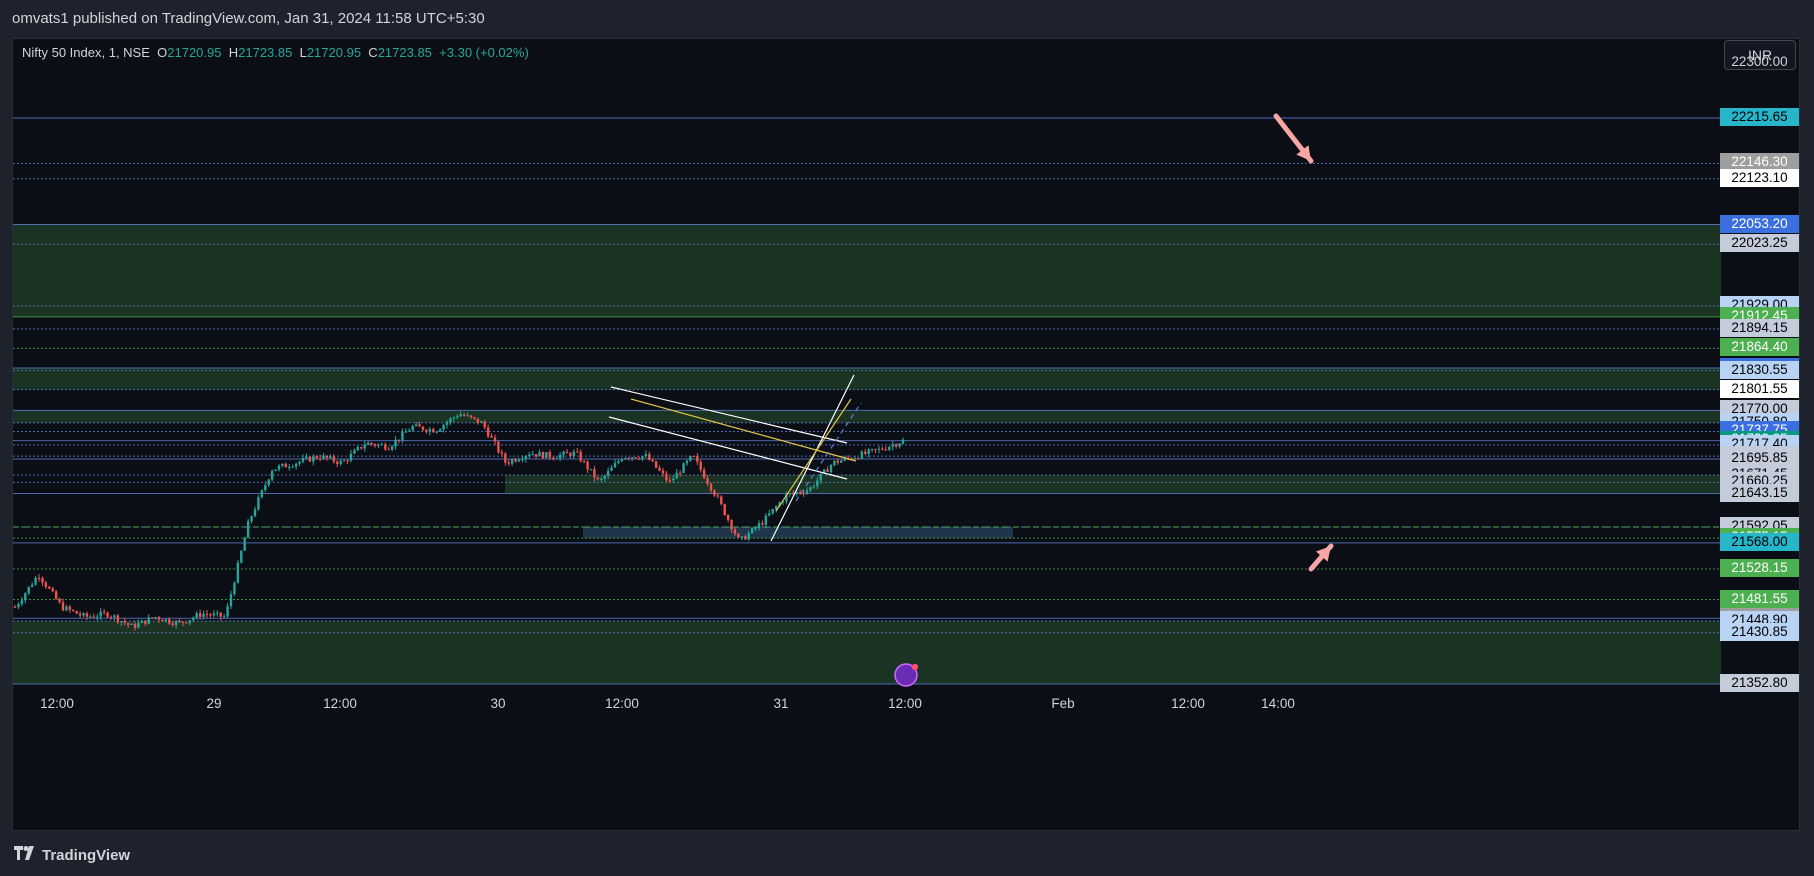  I want to click on x-tick-label: 29, so click(214, 703).